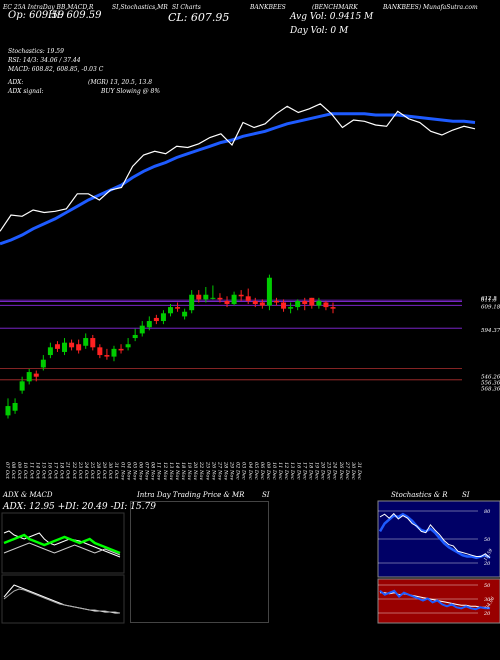  I want to click on adx-line, so click(62, 544).